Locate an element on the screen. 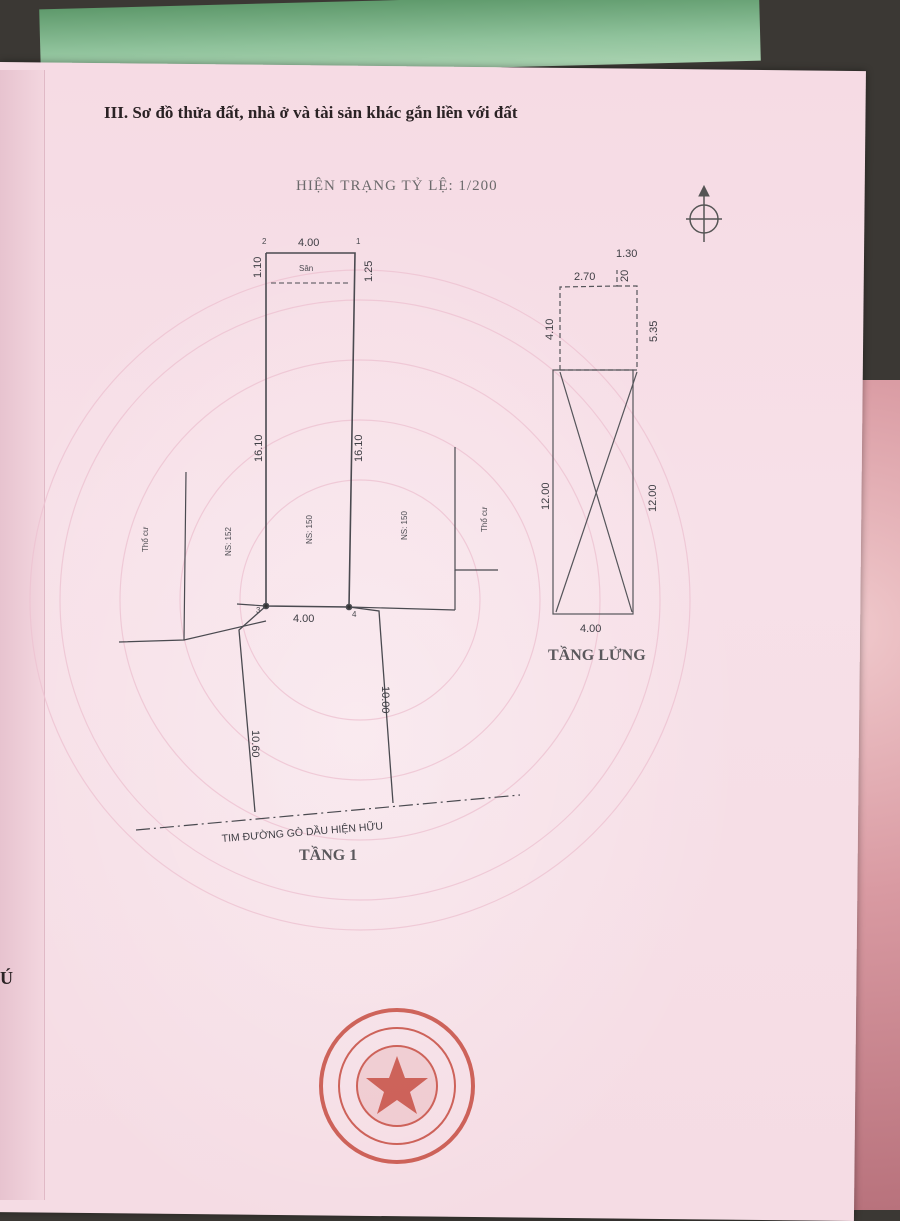  ground-right-setback: 1.25 is located at coordinates (369, 271).